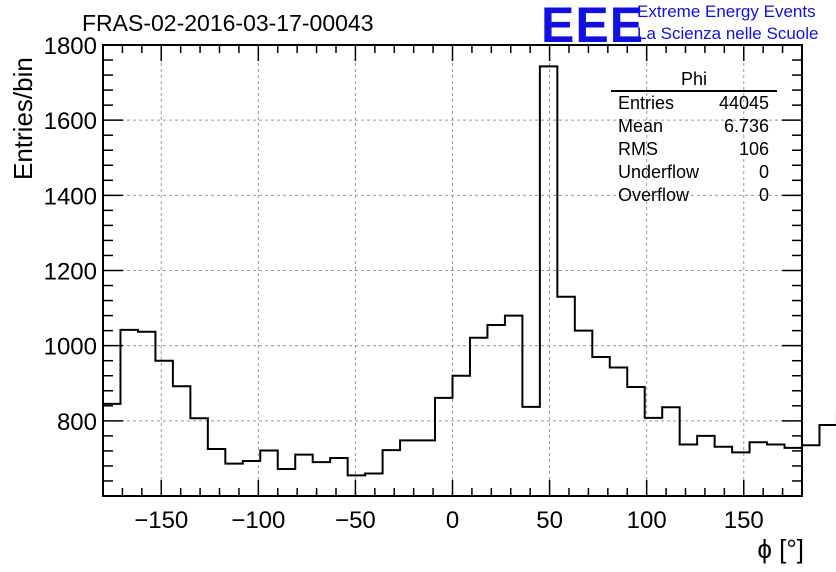 The image size is (836, 572). Describe the element at coordinates (77, 422) in the screenshot. I see `y-tick-label: 800` at that location.